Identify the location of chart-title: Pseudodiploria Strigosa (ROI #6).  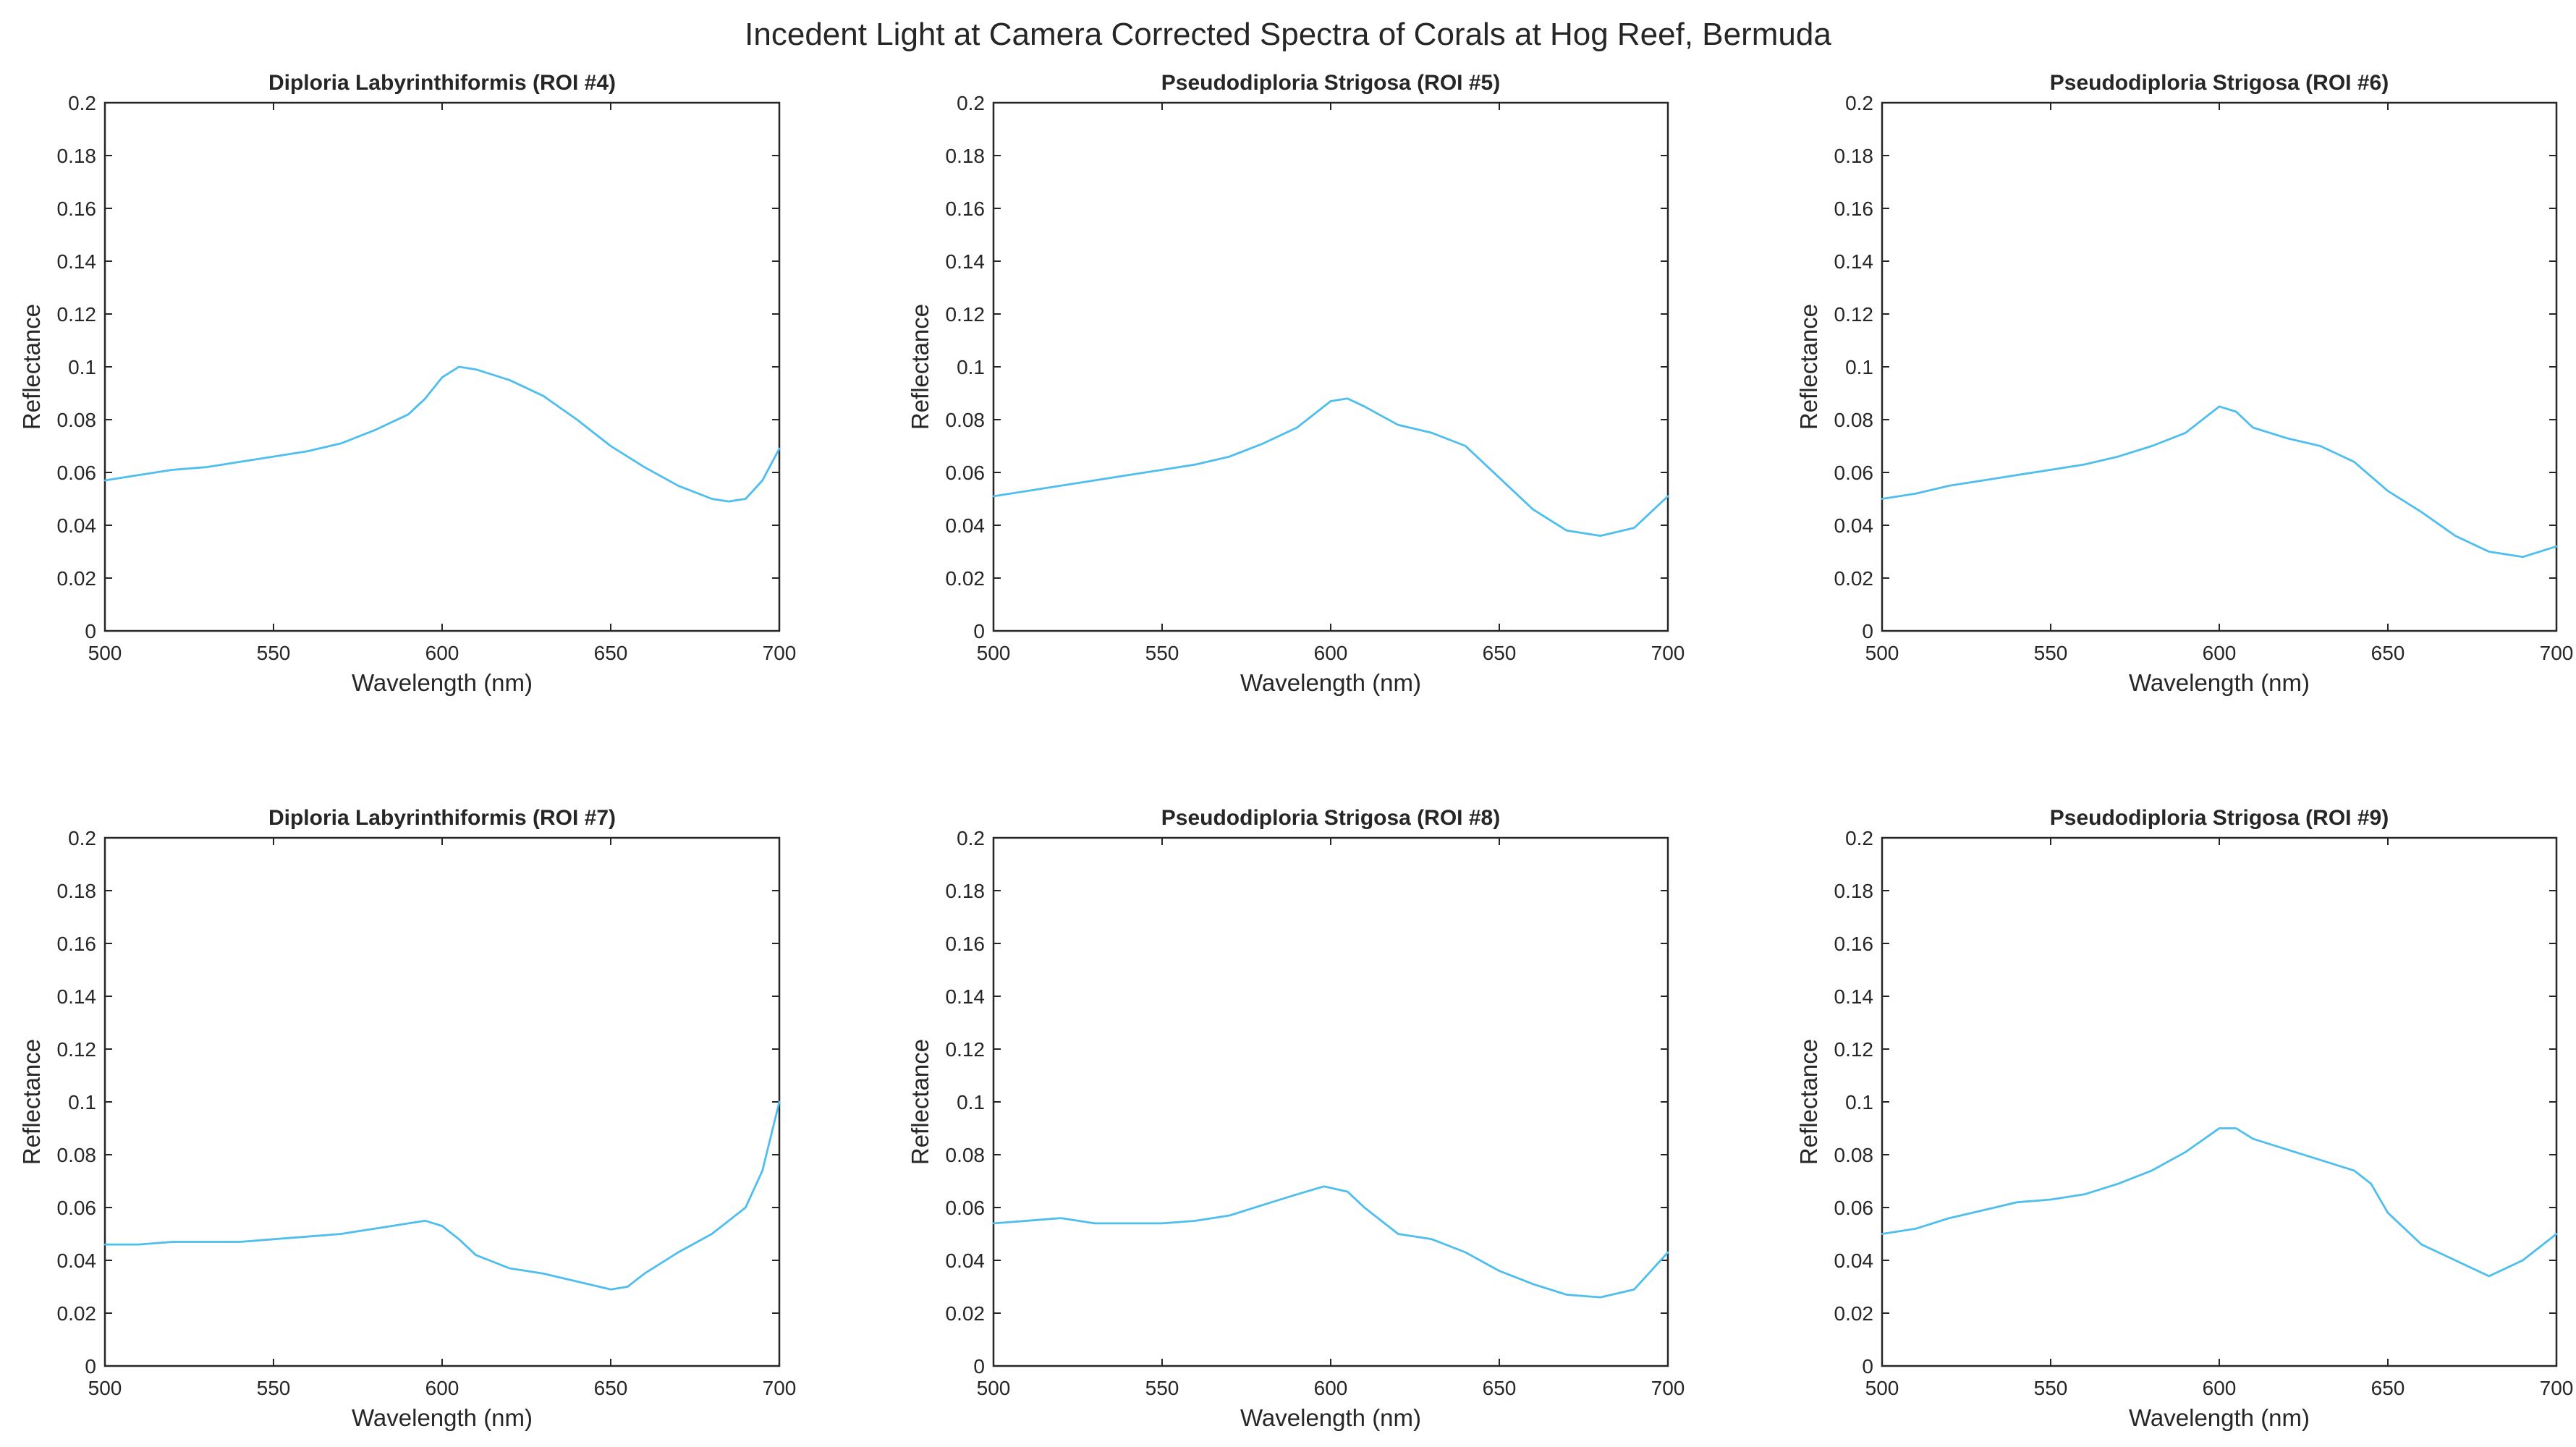
(2219, 83).